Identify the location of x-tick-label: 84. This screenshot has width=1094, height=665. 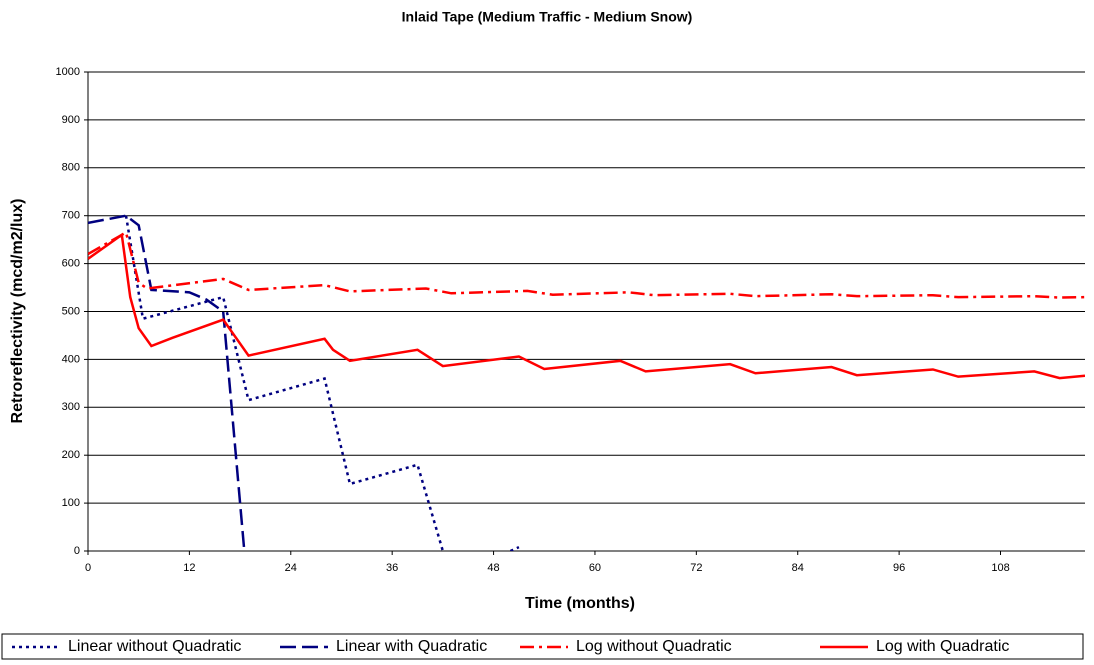
(798, 568).